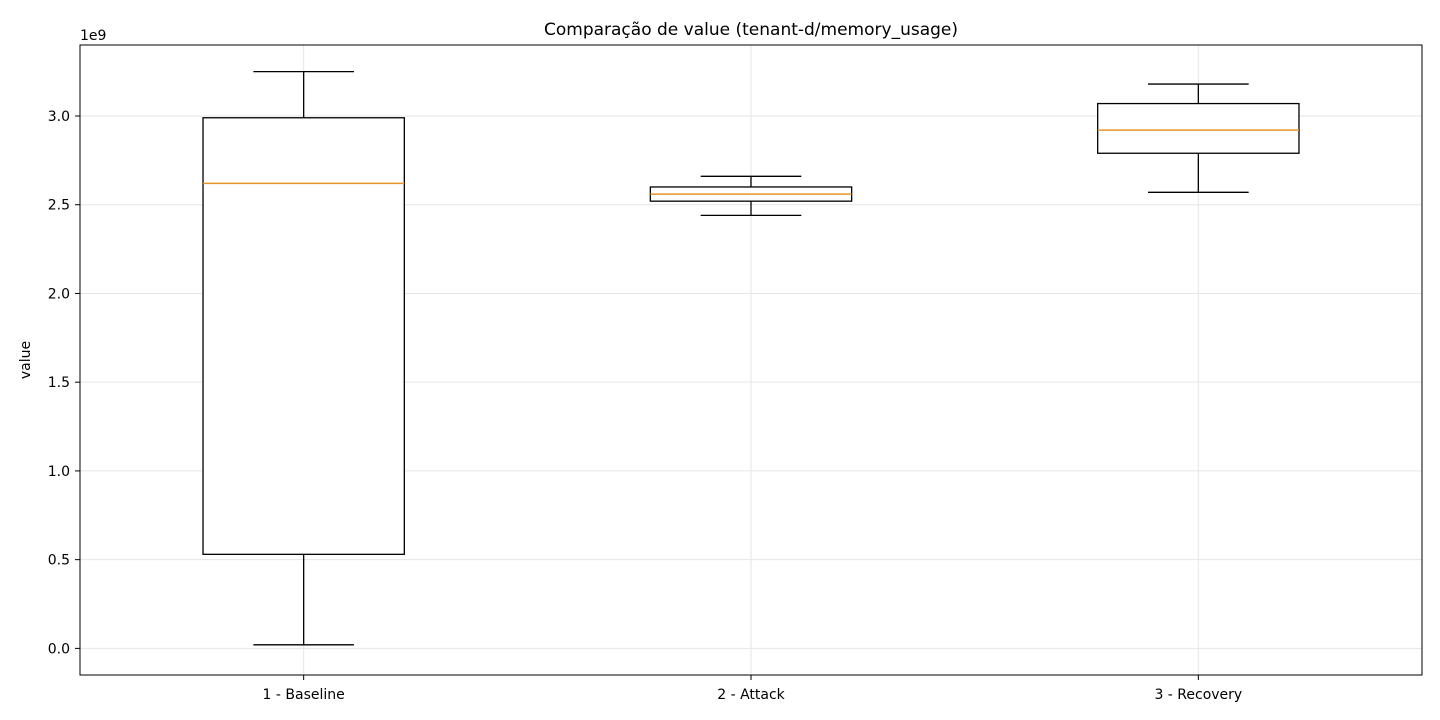  I want to click on y-axis-label: value, so click(26, 360).